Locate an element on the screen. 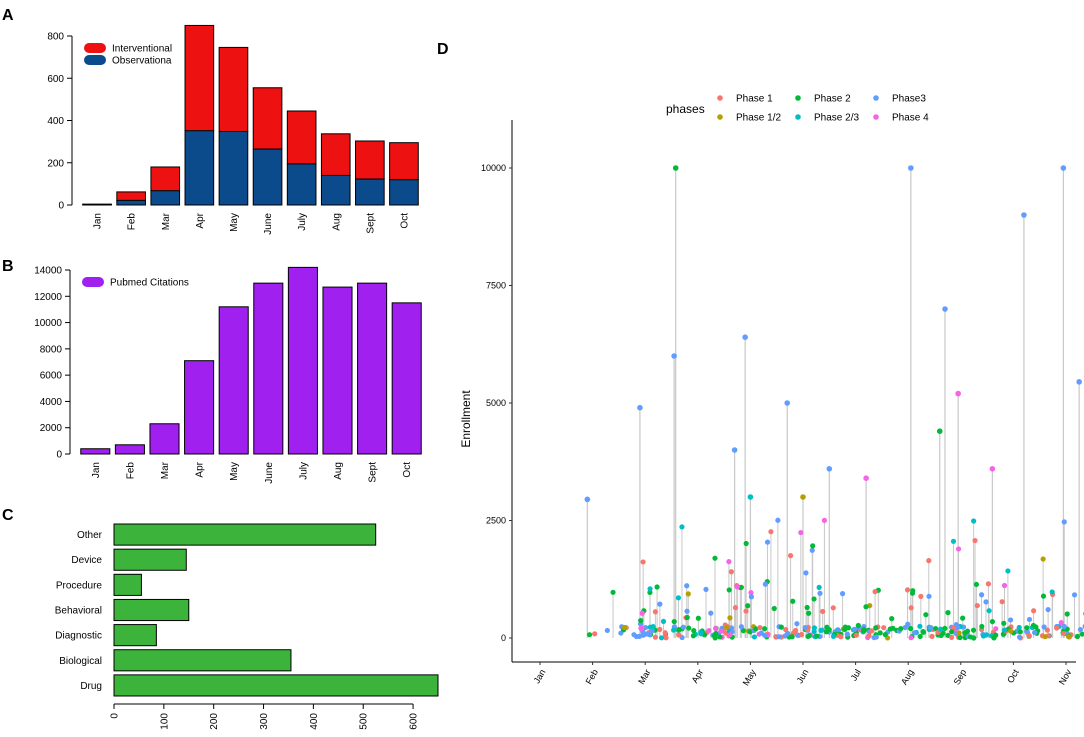 Image resolution: width=1084 pixels, height=737 pixels. b-y-tick-8000: 8000 is located at coordinates (51, 349).